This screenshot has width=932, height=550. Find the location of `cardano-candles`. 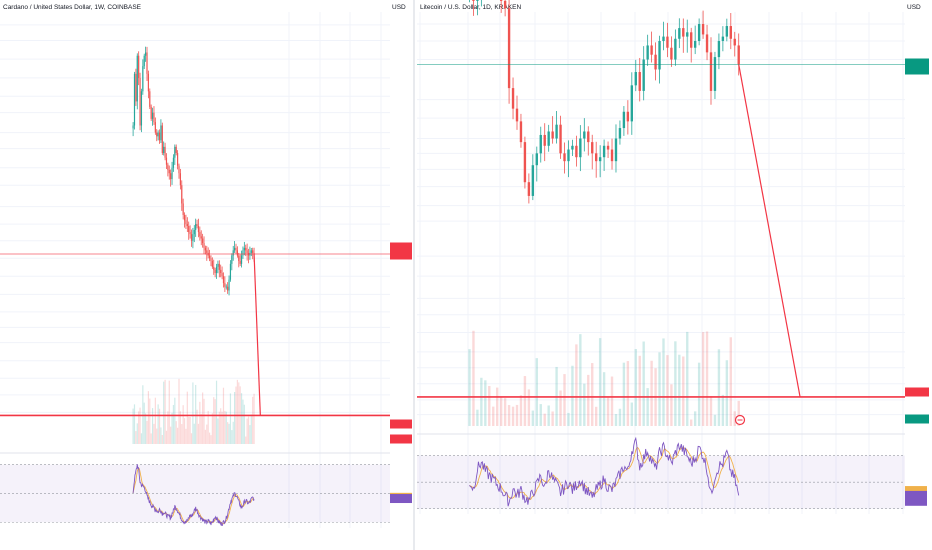

cardano-candles is located at coordinates (193, 171).